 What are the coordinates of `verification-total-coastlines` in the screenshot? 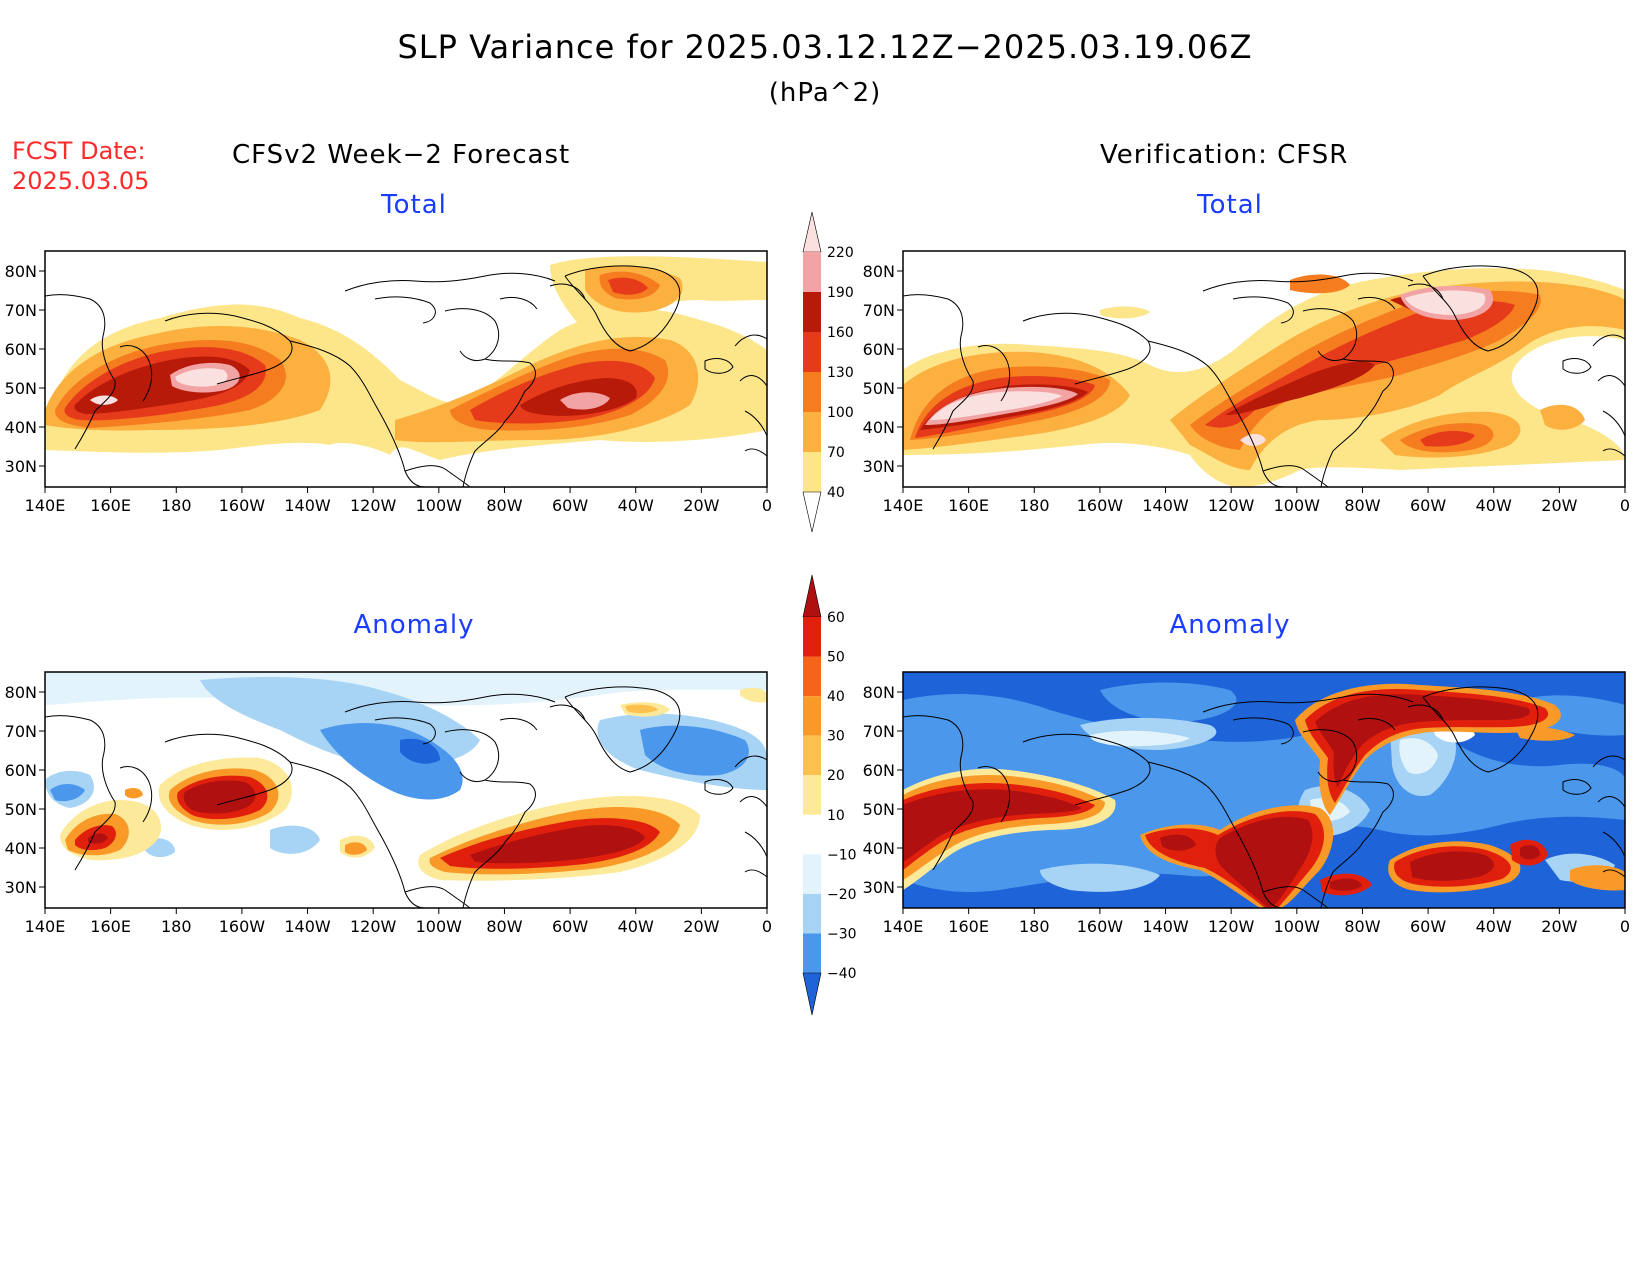 It's located at (1264, 376).